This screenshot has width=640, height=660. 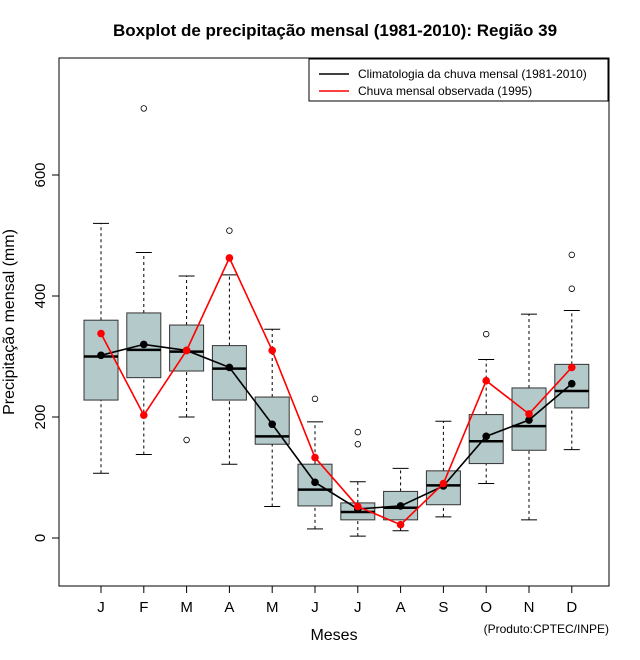 What do you see at coordinates (40, 174) in the screenshot?
I see `y-tick-label: 600` at bounding box center [40, 174].